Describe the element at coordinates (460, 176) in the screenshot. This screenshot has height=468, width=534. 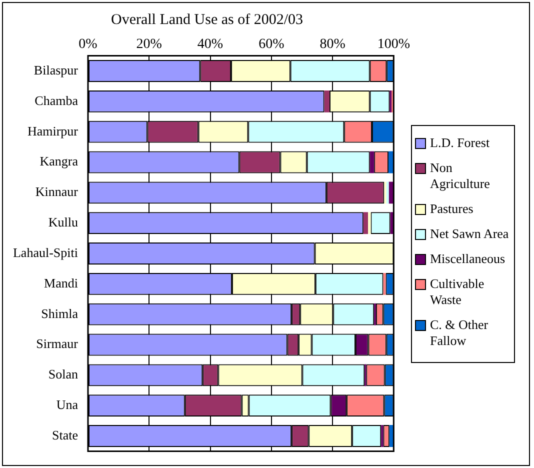
I see `legend-label: Non Agriculture` at that location.